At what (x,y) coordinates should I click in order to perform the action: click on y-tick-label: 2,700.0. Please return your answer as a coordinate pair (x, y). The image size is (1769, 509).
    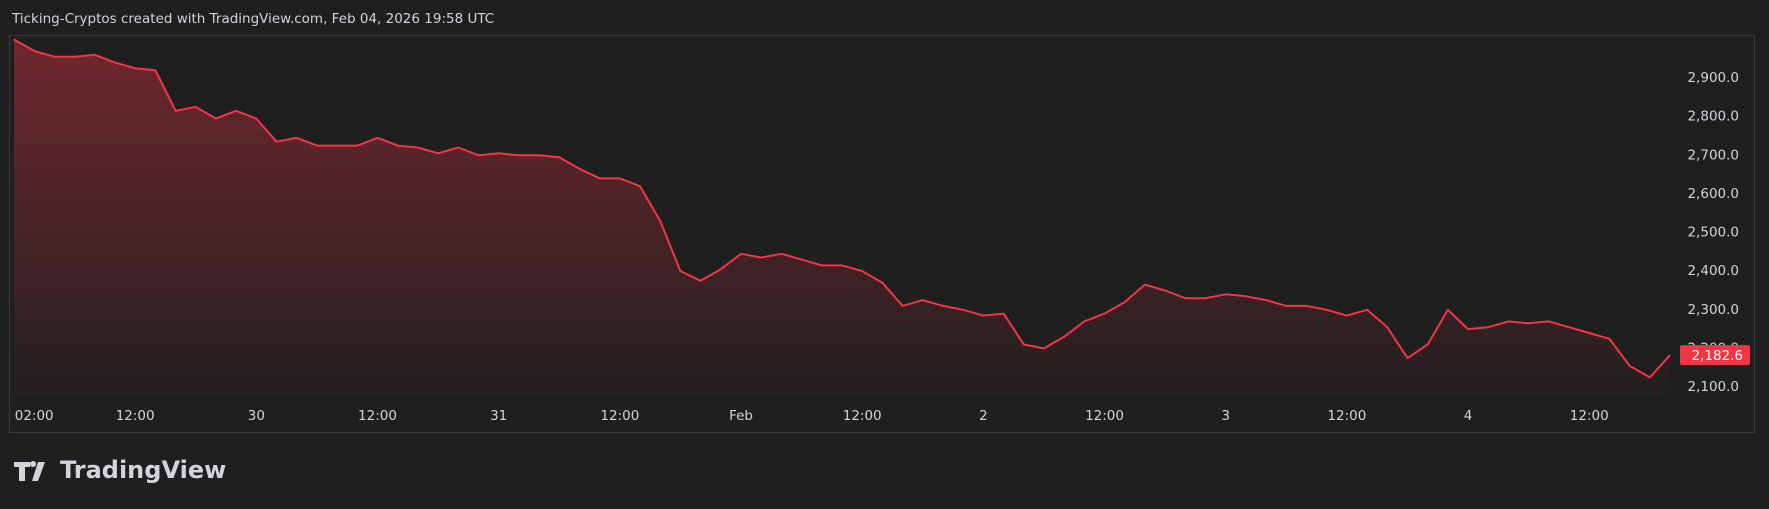
    Looking at the image, I should click on (1713, 155).